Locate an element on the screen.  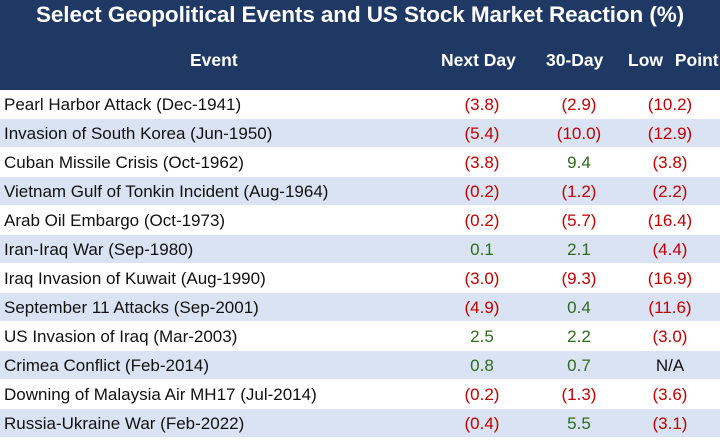
table-row: Crimea Conflict (Feb-2014) 0.8 0.7 N/A is located at coordinates (360, 365).